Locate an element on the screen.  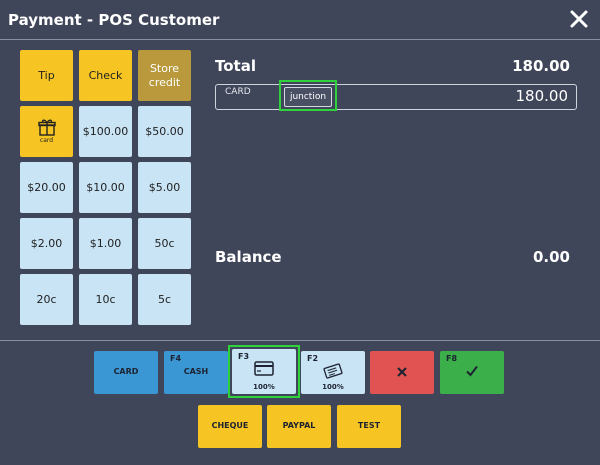
amount-10-button: $10.00 is located at coordinates (105, 187).